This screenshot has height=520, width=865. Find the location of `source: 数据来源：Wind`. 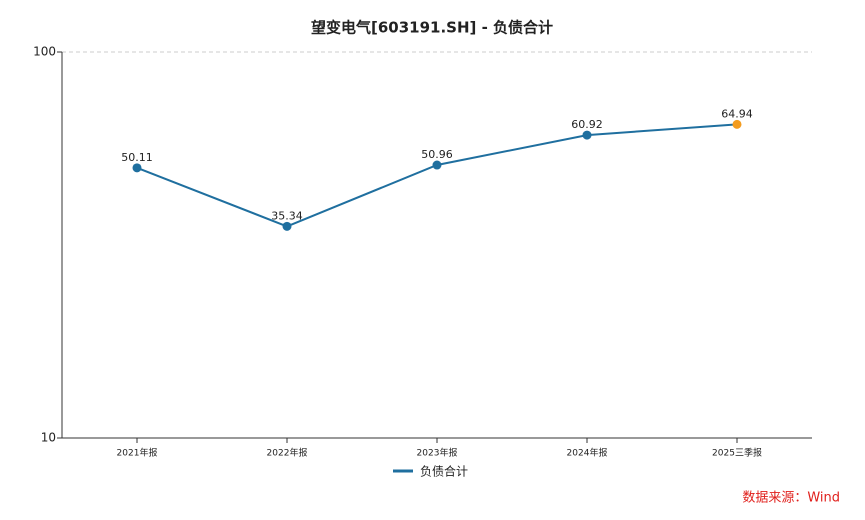

source: 数据来源：Wind is located at coordinates (791, 498).